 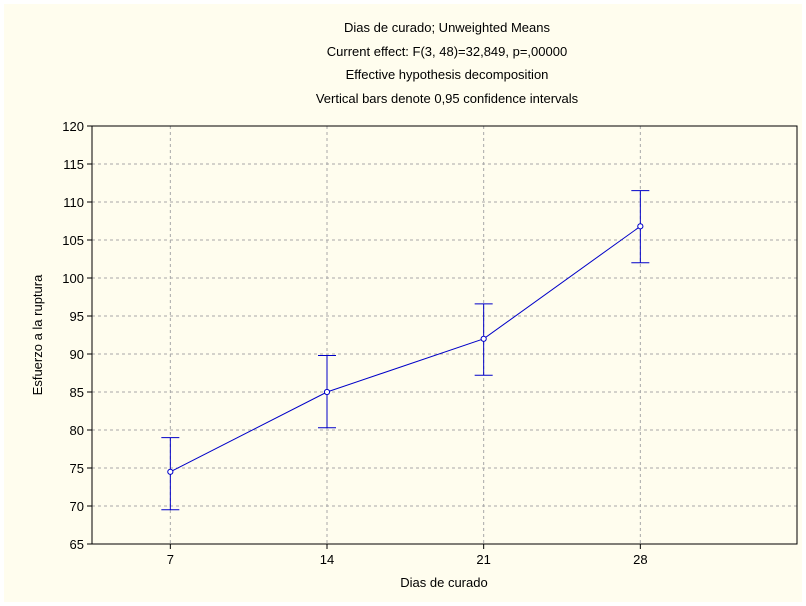 What do you see at coordinates (73, 202) in the screenshot?
I see `y-tick-label: 110` at bounding box center [73, 202].